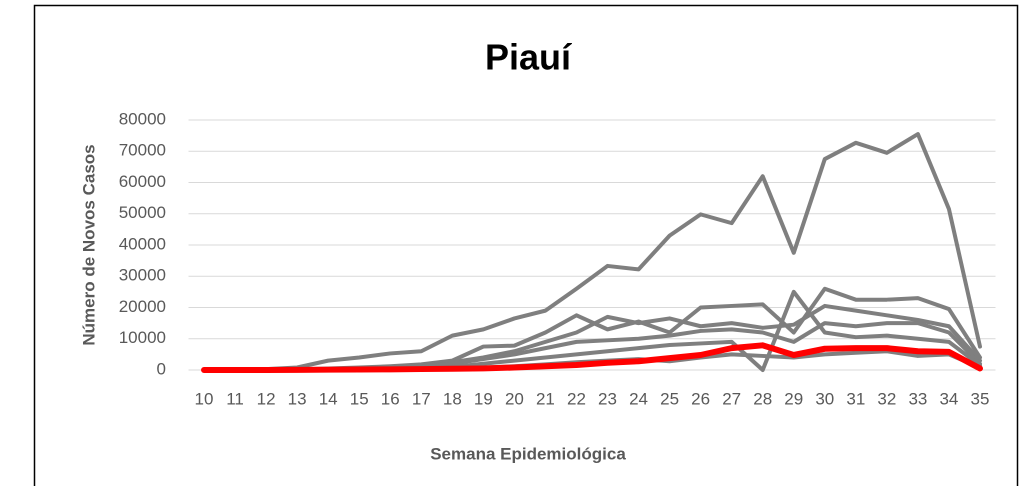 The image size is (1025, 491). Describe the element at coordinates (700, 398) in the screenshot. I see `x-tick-label: 26` at that location.